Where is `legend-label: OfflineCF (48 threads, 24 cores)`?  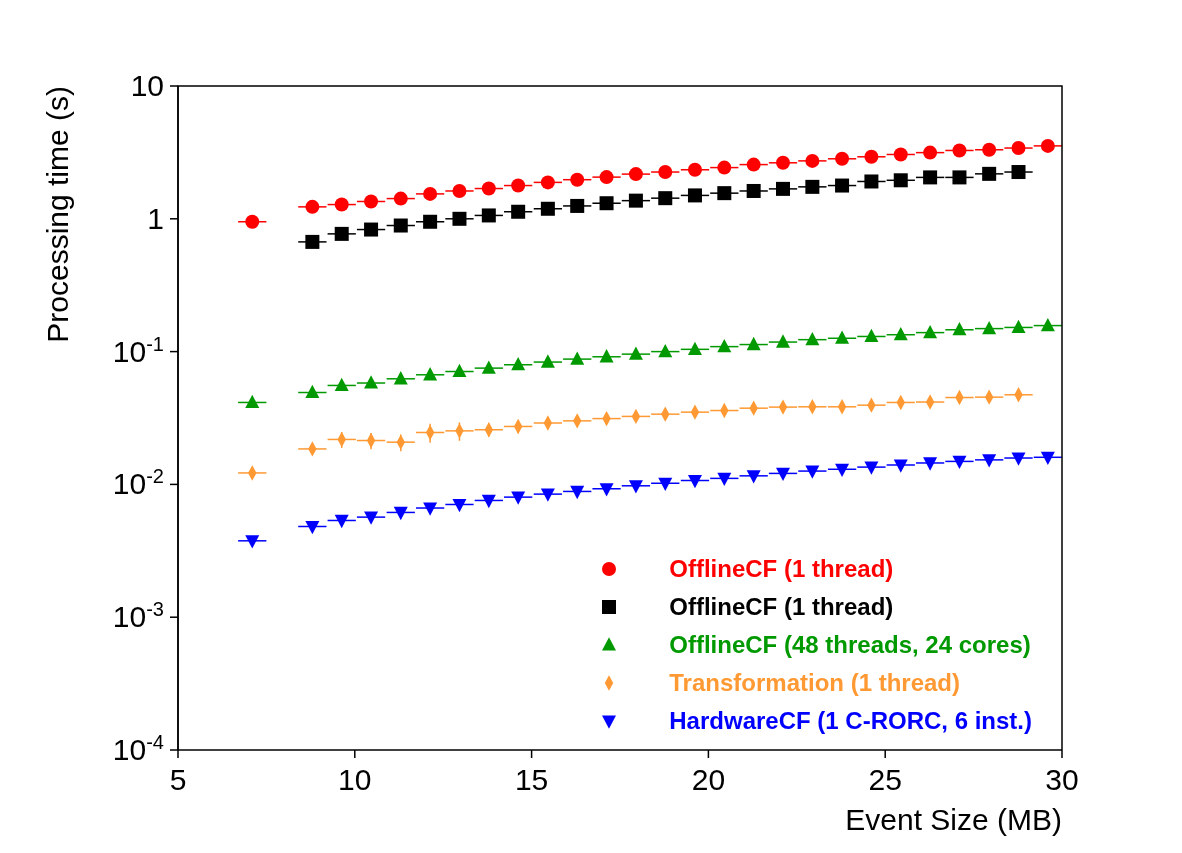 legend-label: OfflineCF (48 threads, 24 cores) is located at coordinates (850, 645).